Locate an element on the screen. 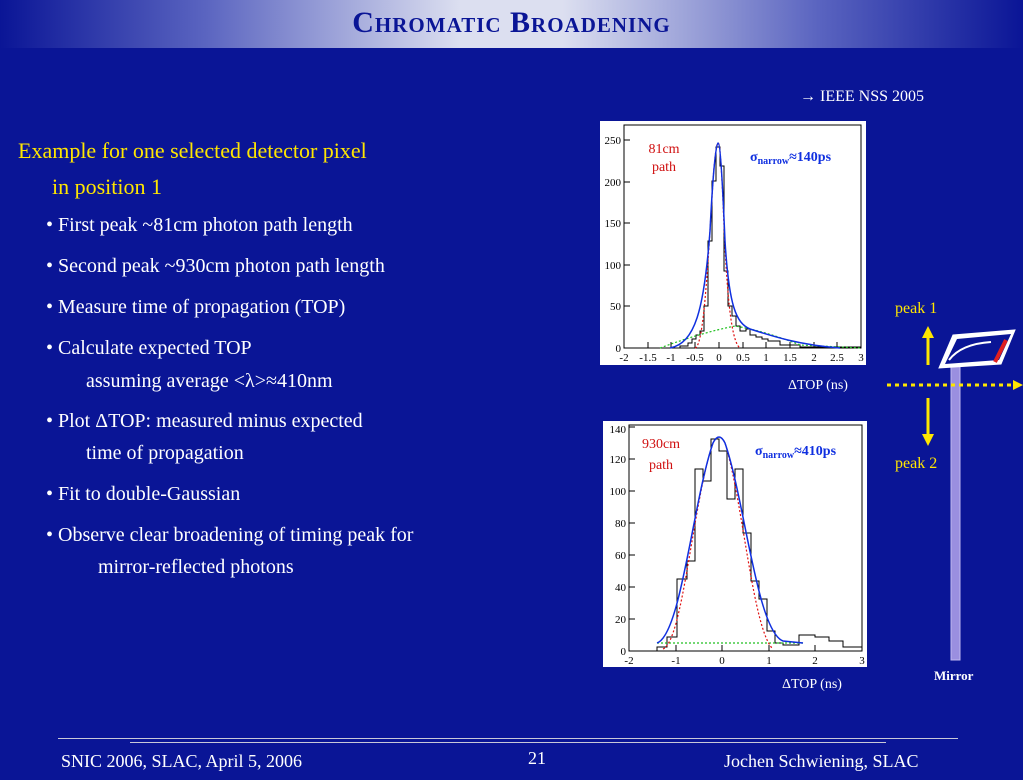 The height and width of the screenshot is (780, 1023). plot2-xlabel: ΔTOP (ns) is located at coordinates (812, 684).